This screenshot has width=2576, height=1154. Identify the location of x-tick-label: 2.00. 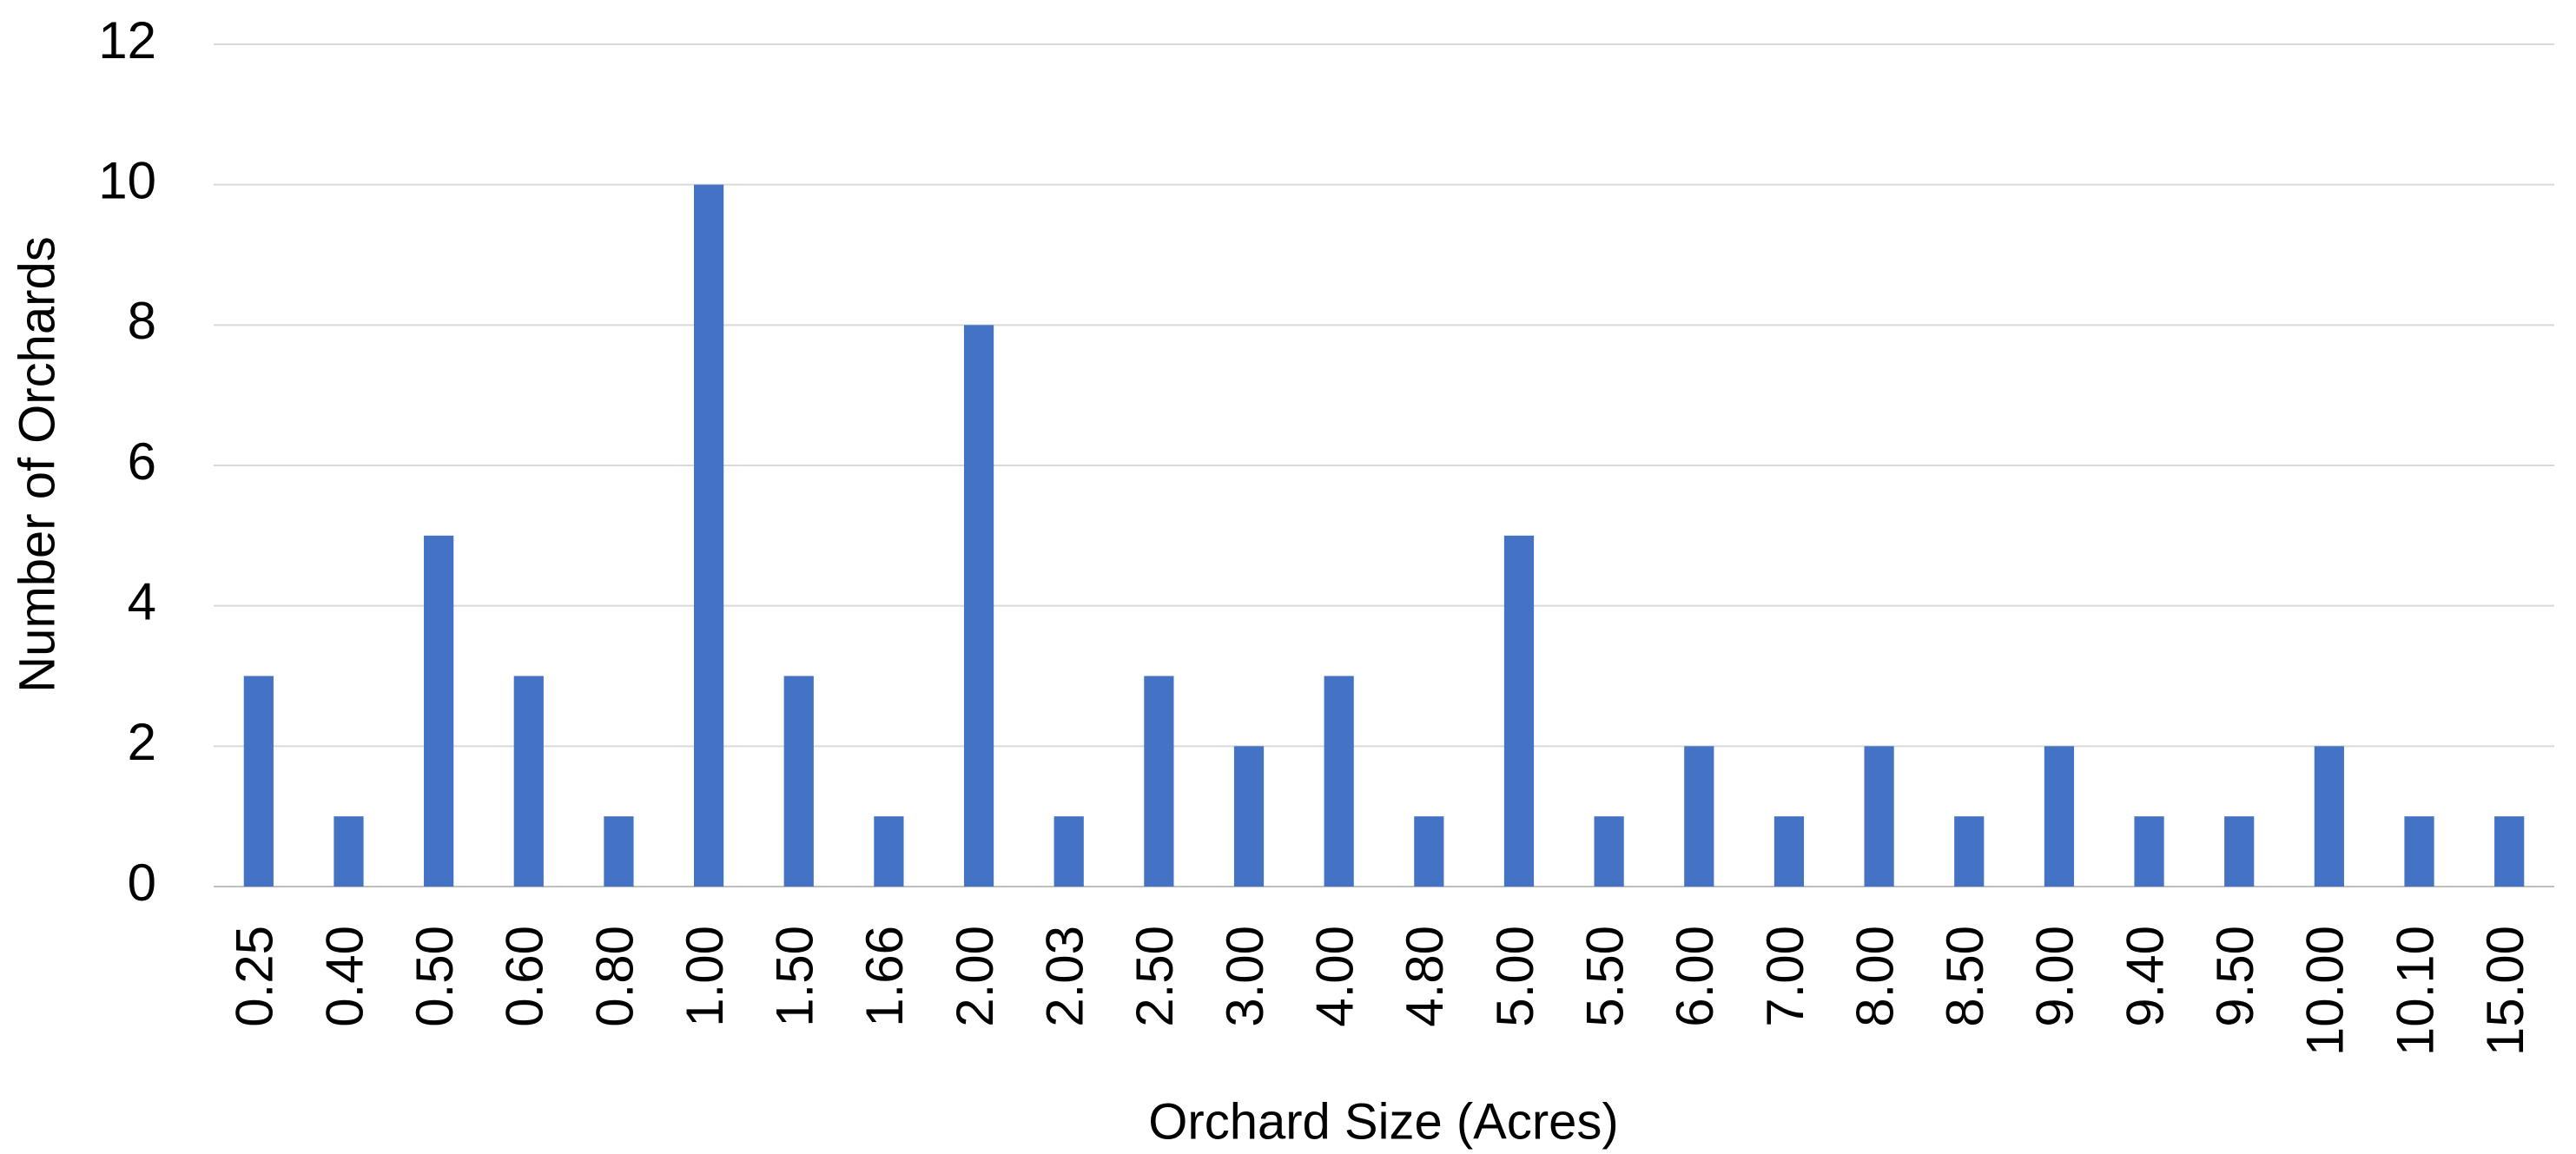
(975, 976).